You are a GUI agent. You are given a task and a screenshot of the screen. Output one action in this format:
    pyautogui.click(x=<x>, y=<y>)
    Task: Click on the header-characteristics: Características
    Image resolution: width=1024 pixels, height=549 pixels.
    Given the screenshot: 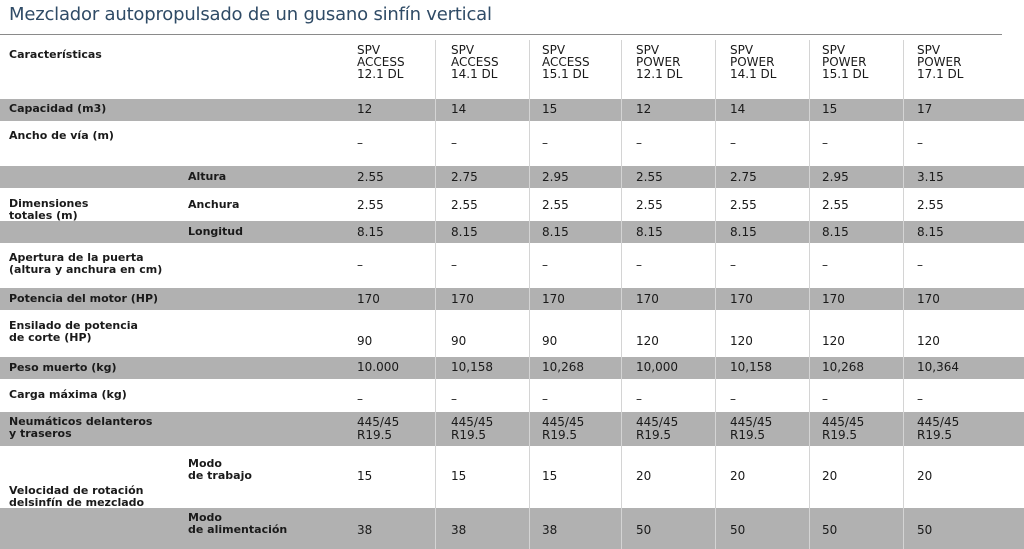 What is the action you would take?
    pyautogui.click(x=55, y=54)
    